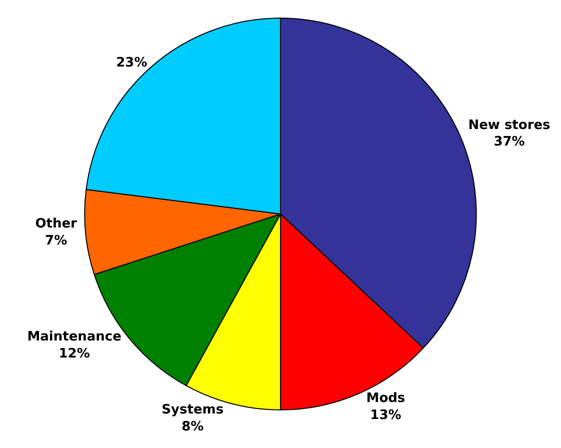 The height and width of the screenshot is (448, 561). I want to click on slice-label: New stores, so click(509, 125).